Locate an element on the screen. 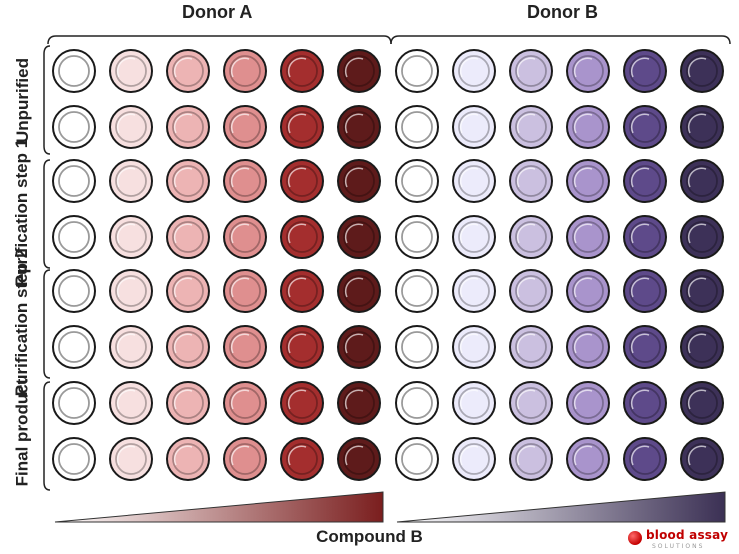 Image resolution: width=739 pixels, height=554 pixels. blood-assay-logo: blood assay SOLUTIONS is located at coordinates (680, 540).